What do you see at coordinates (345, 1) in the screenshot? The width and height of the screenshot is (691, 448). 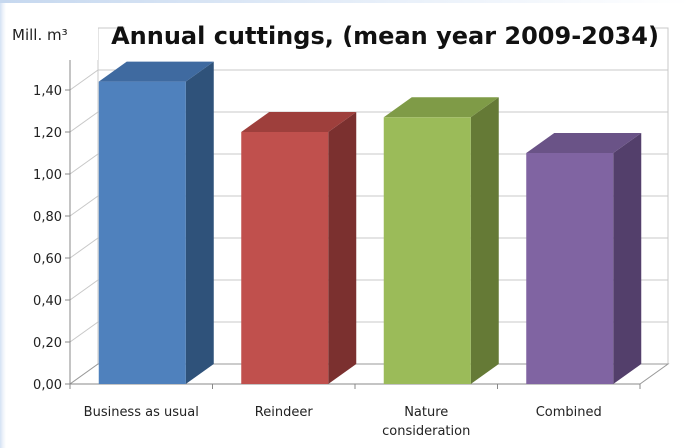 I see `top-border` at bounding box center [345, 1].